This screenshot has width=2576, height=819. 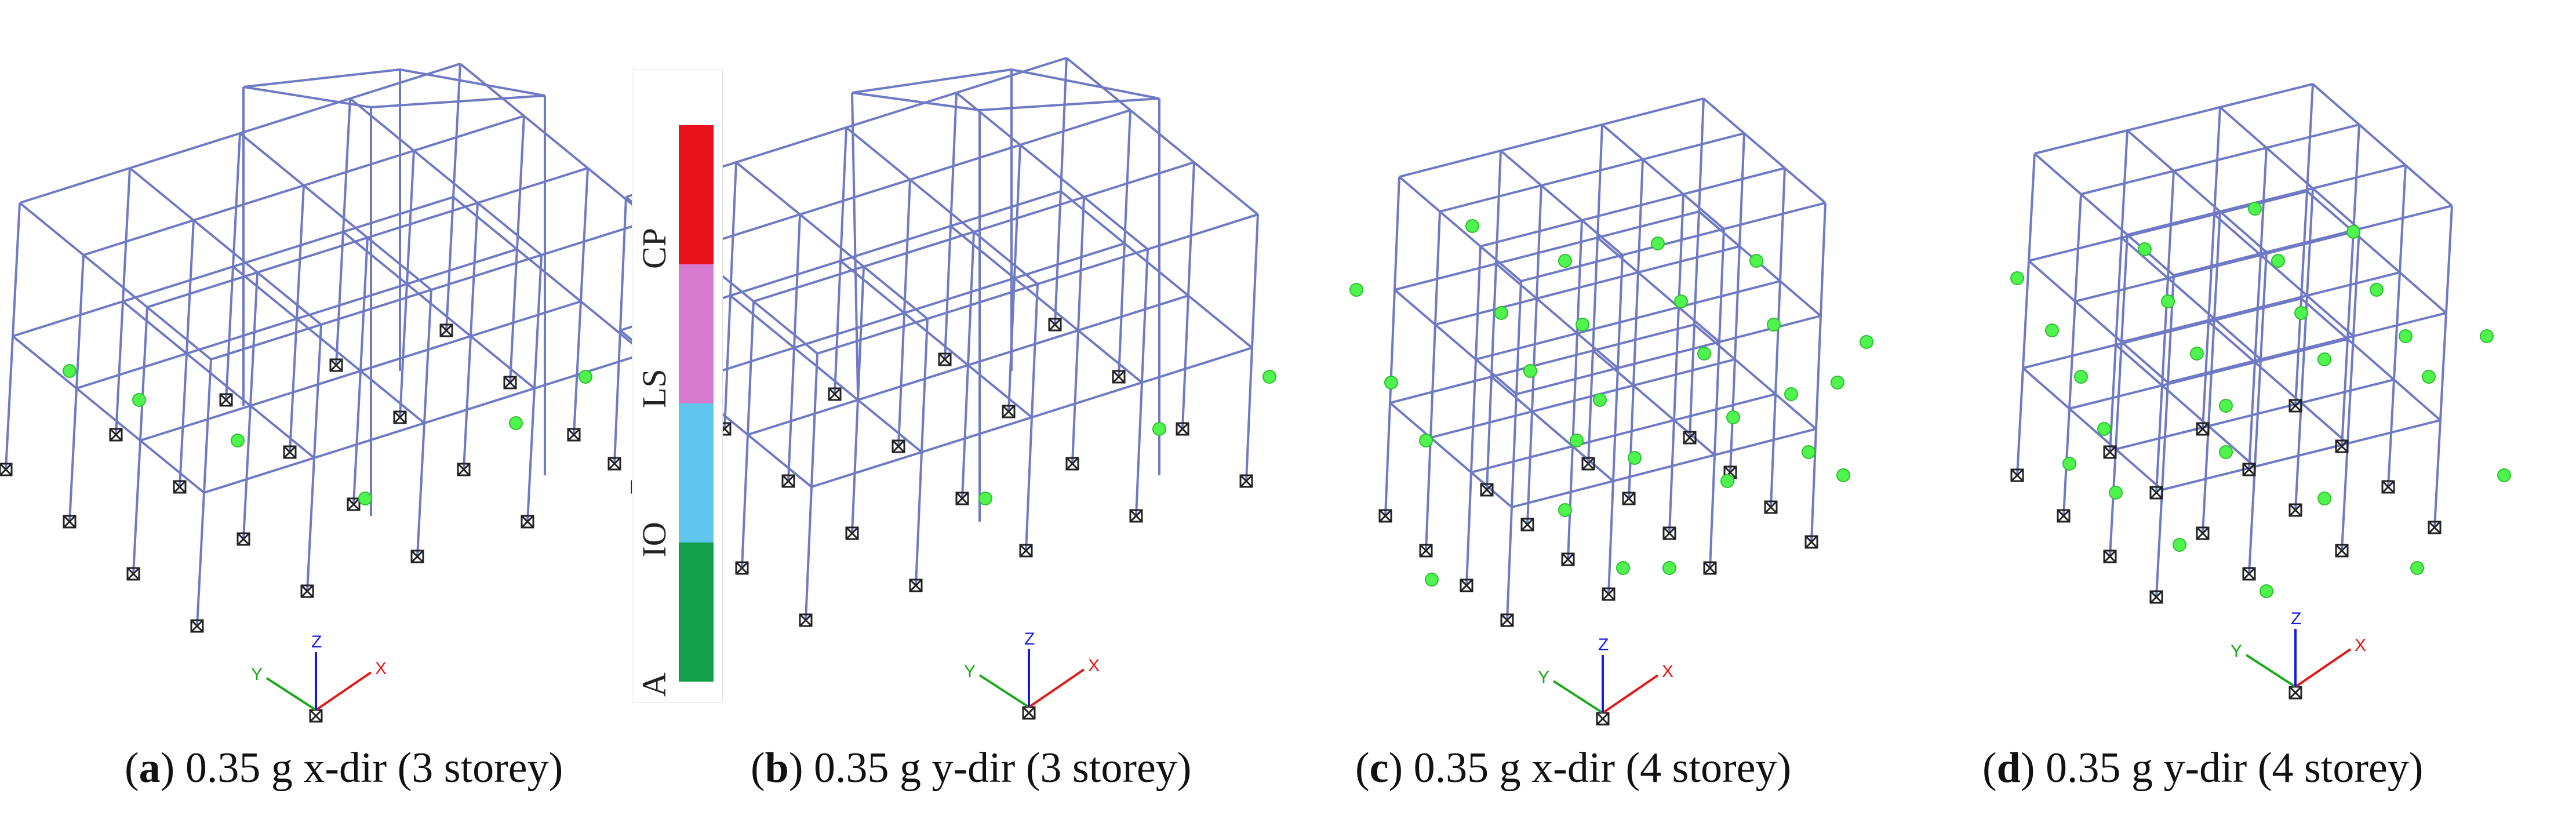 I want to click on legend-bar-cp, so click(x=696, y=194).